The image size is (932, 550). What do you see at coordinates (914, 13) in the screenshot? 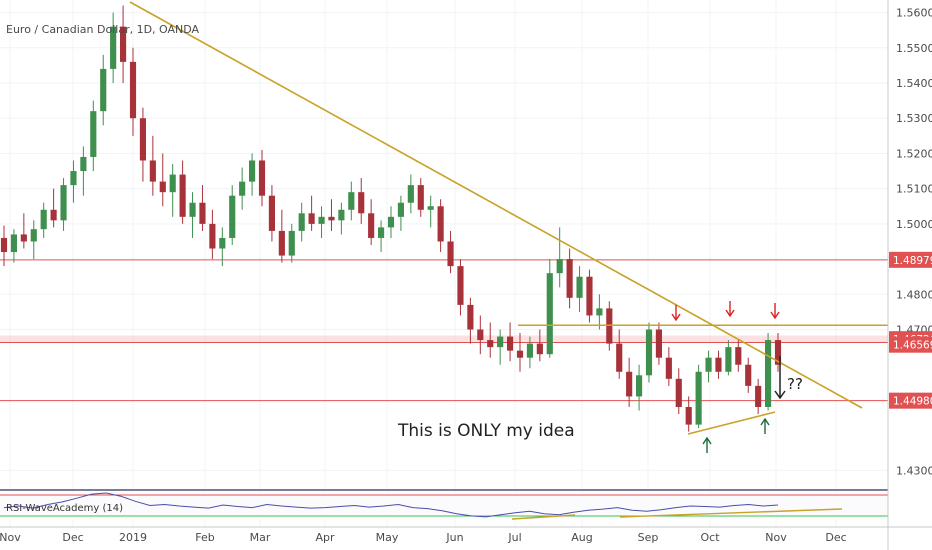
I see `y-tick-label: 1.56000` at bounding box center [914, 13].